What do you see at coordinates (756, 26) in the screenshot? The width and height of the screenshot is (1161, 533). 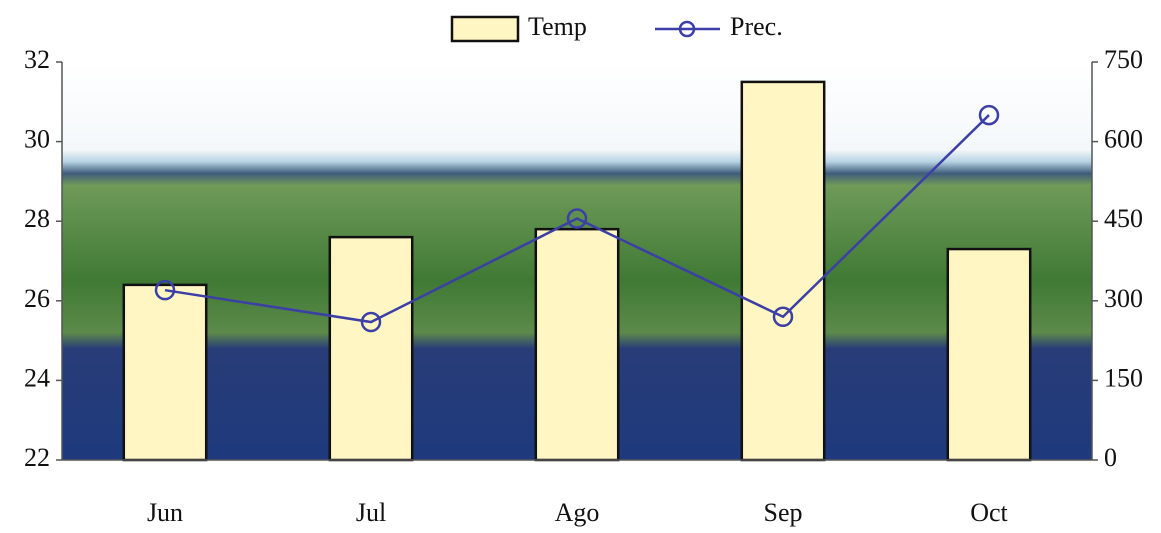 I see `legend-label: Prec.` at bounding box center [756, 26].